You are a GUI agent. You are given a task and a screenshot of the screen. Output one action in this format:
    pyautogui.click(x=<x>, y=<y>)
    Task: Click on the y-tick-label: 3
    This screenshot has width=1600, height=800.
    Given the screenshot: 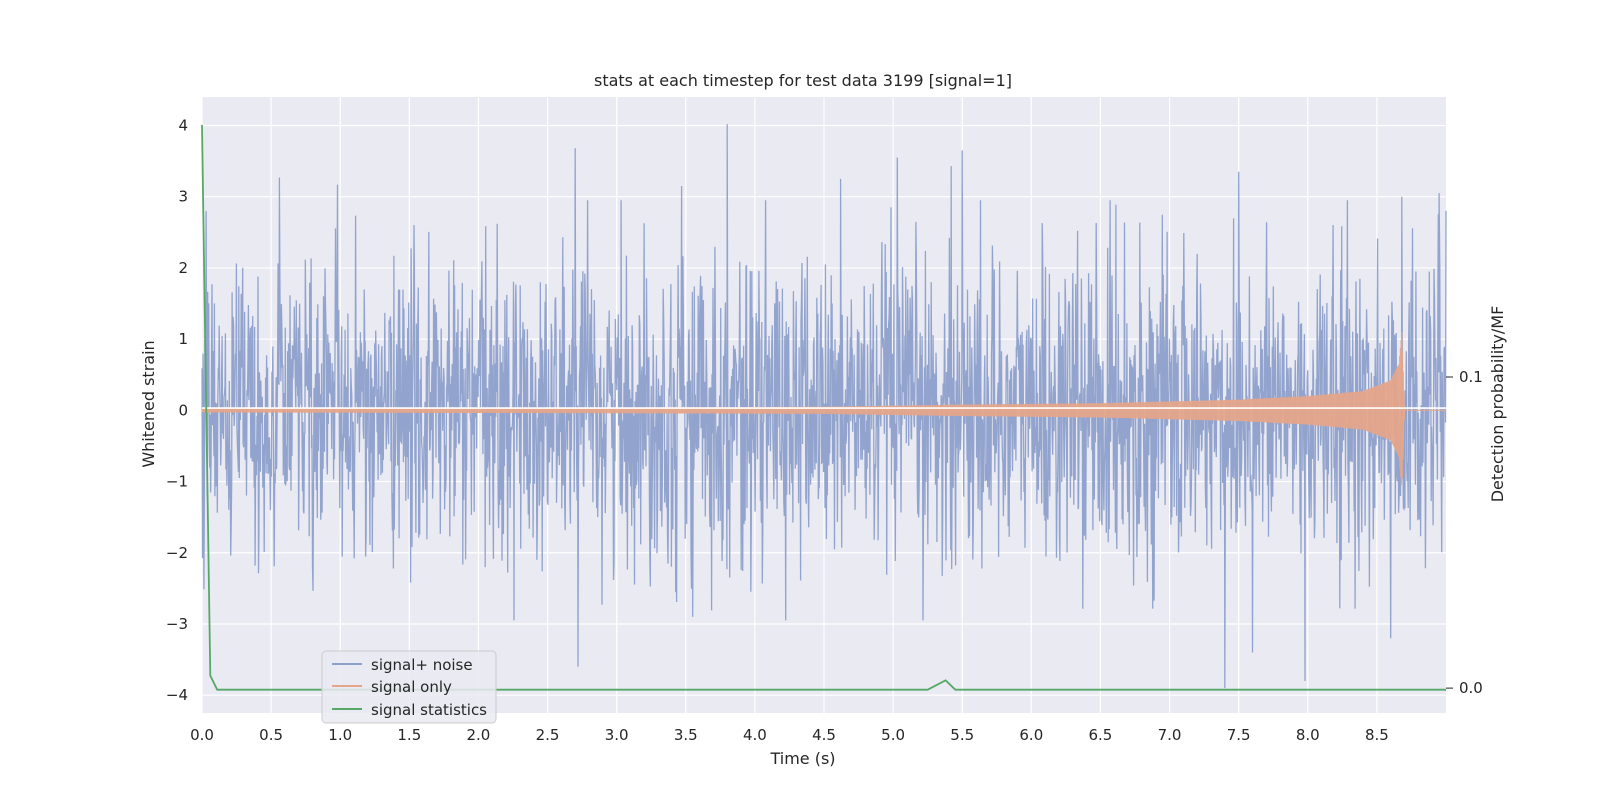 What is the action you would take?
    pyautogui.click(x=183, y=197)
    